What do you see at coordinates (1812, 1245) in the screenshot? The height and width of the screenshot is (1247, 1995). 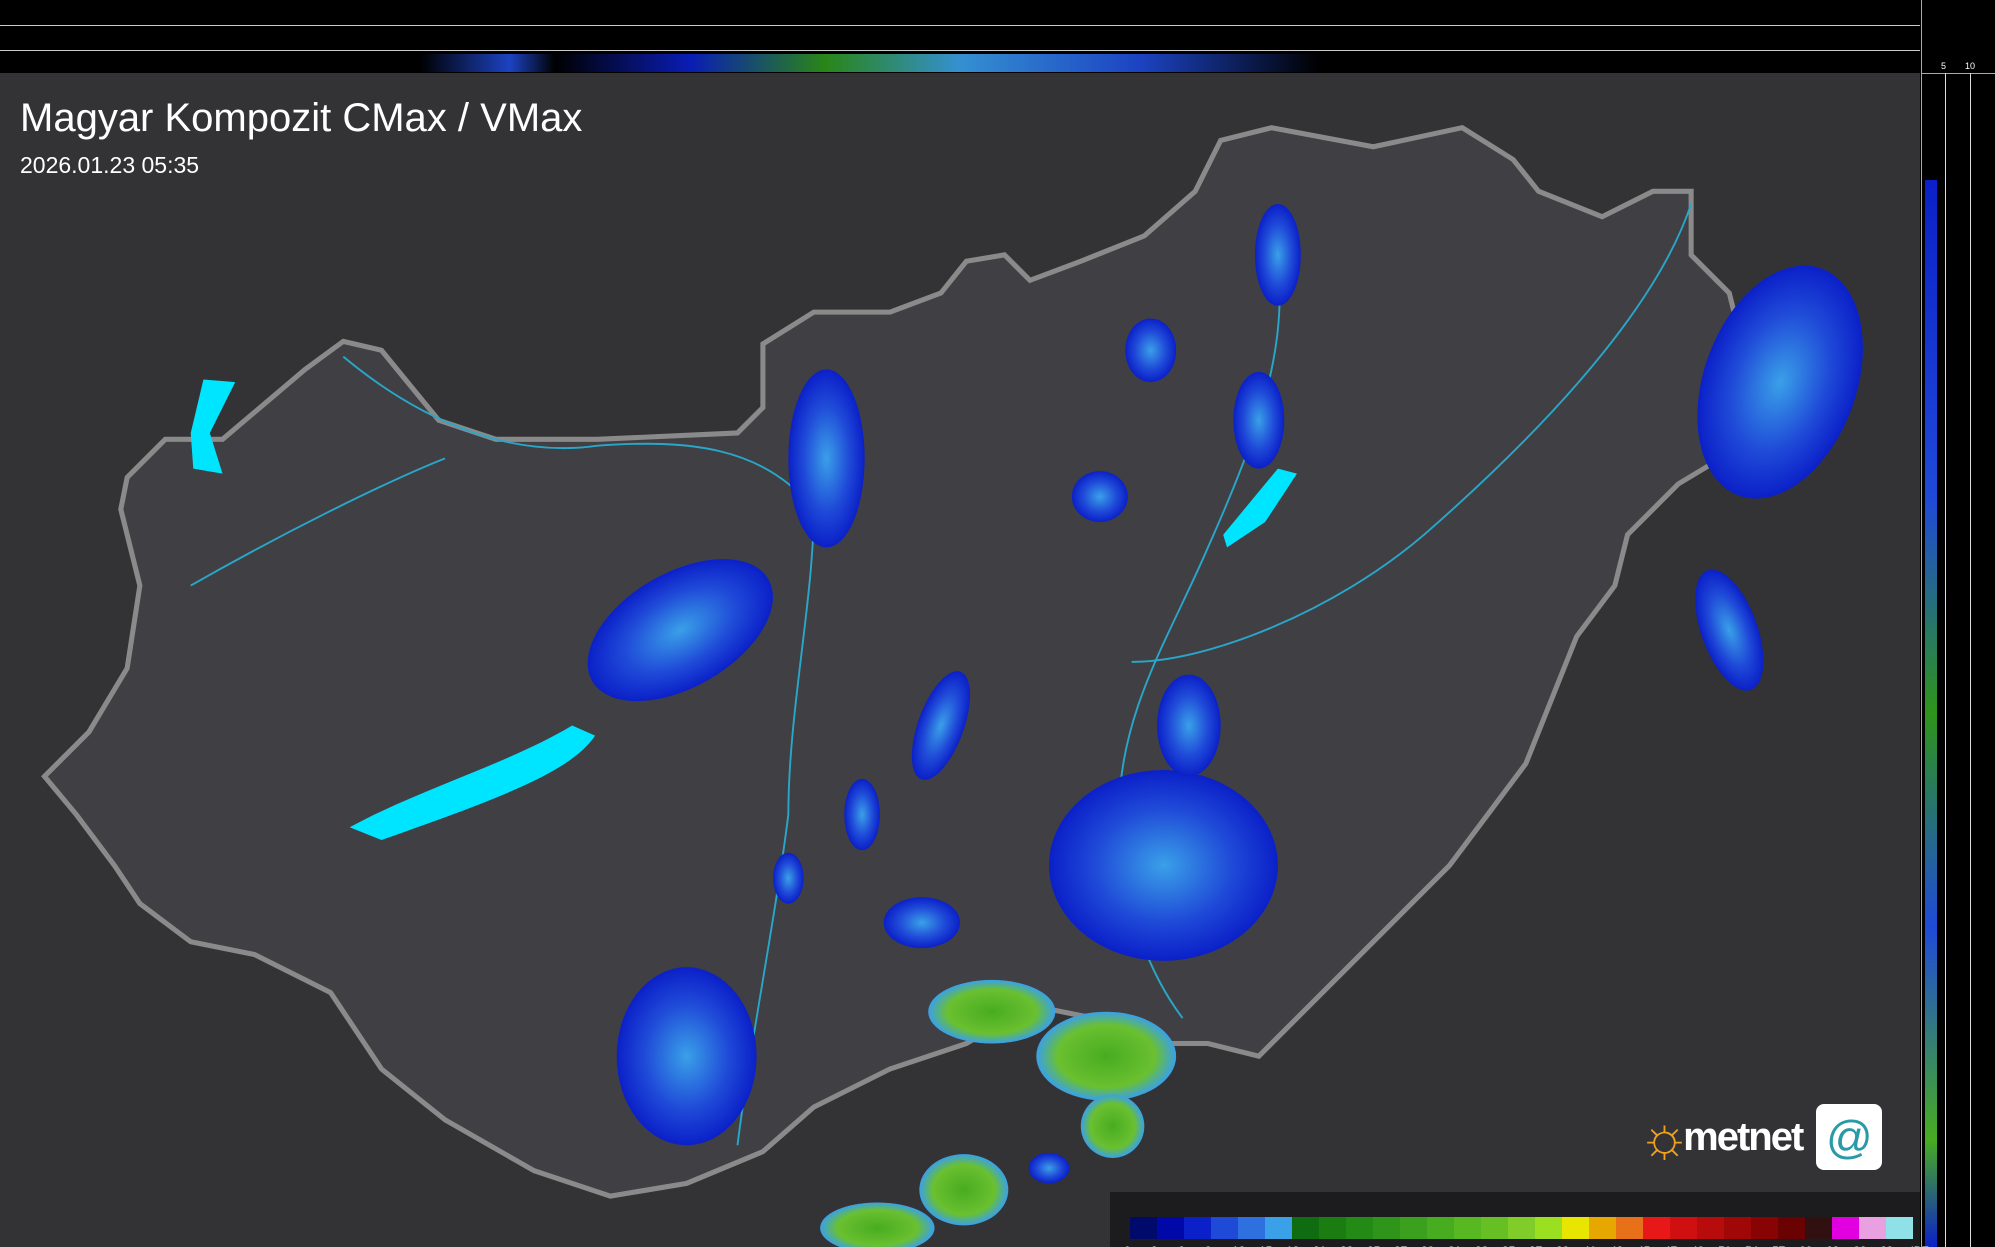 I see `legend-label: 60` at bounding box center [1812, 1245].